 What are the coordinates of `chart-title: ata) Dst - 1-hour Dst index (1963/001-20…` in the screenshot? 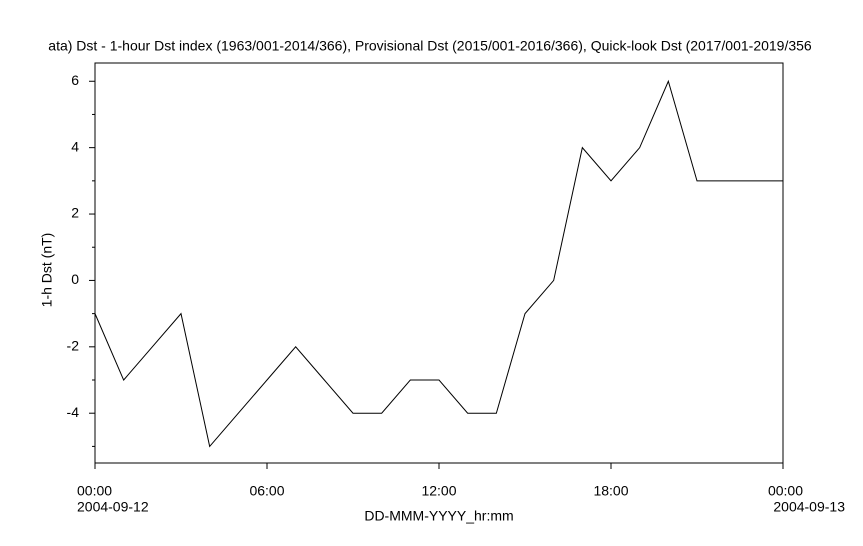 It's located at (430, 46).